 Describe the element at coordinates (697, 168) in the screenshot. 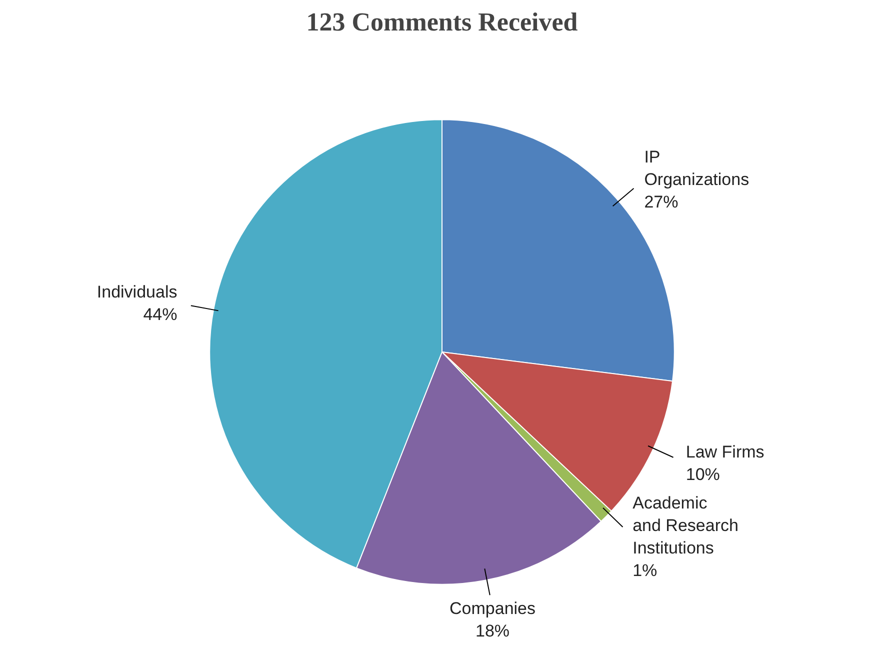

I see `slice-label: IP Organizations` at that location.